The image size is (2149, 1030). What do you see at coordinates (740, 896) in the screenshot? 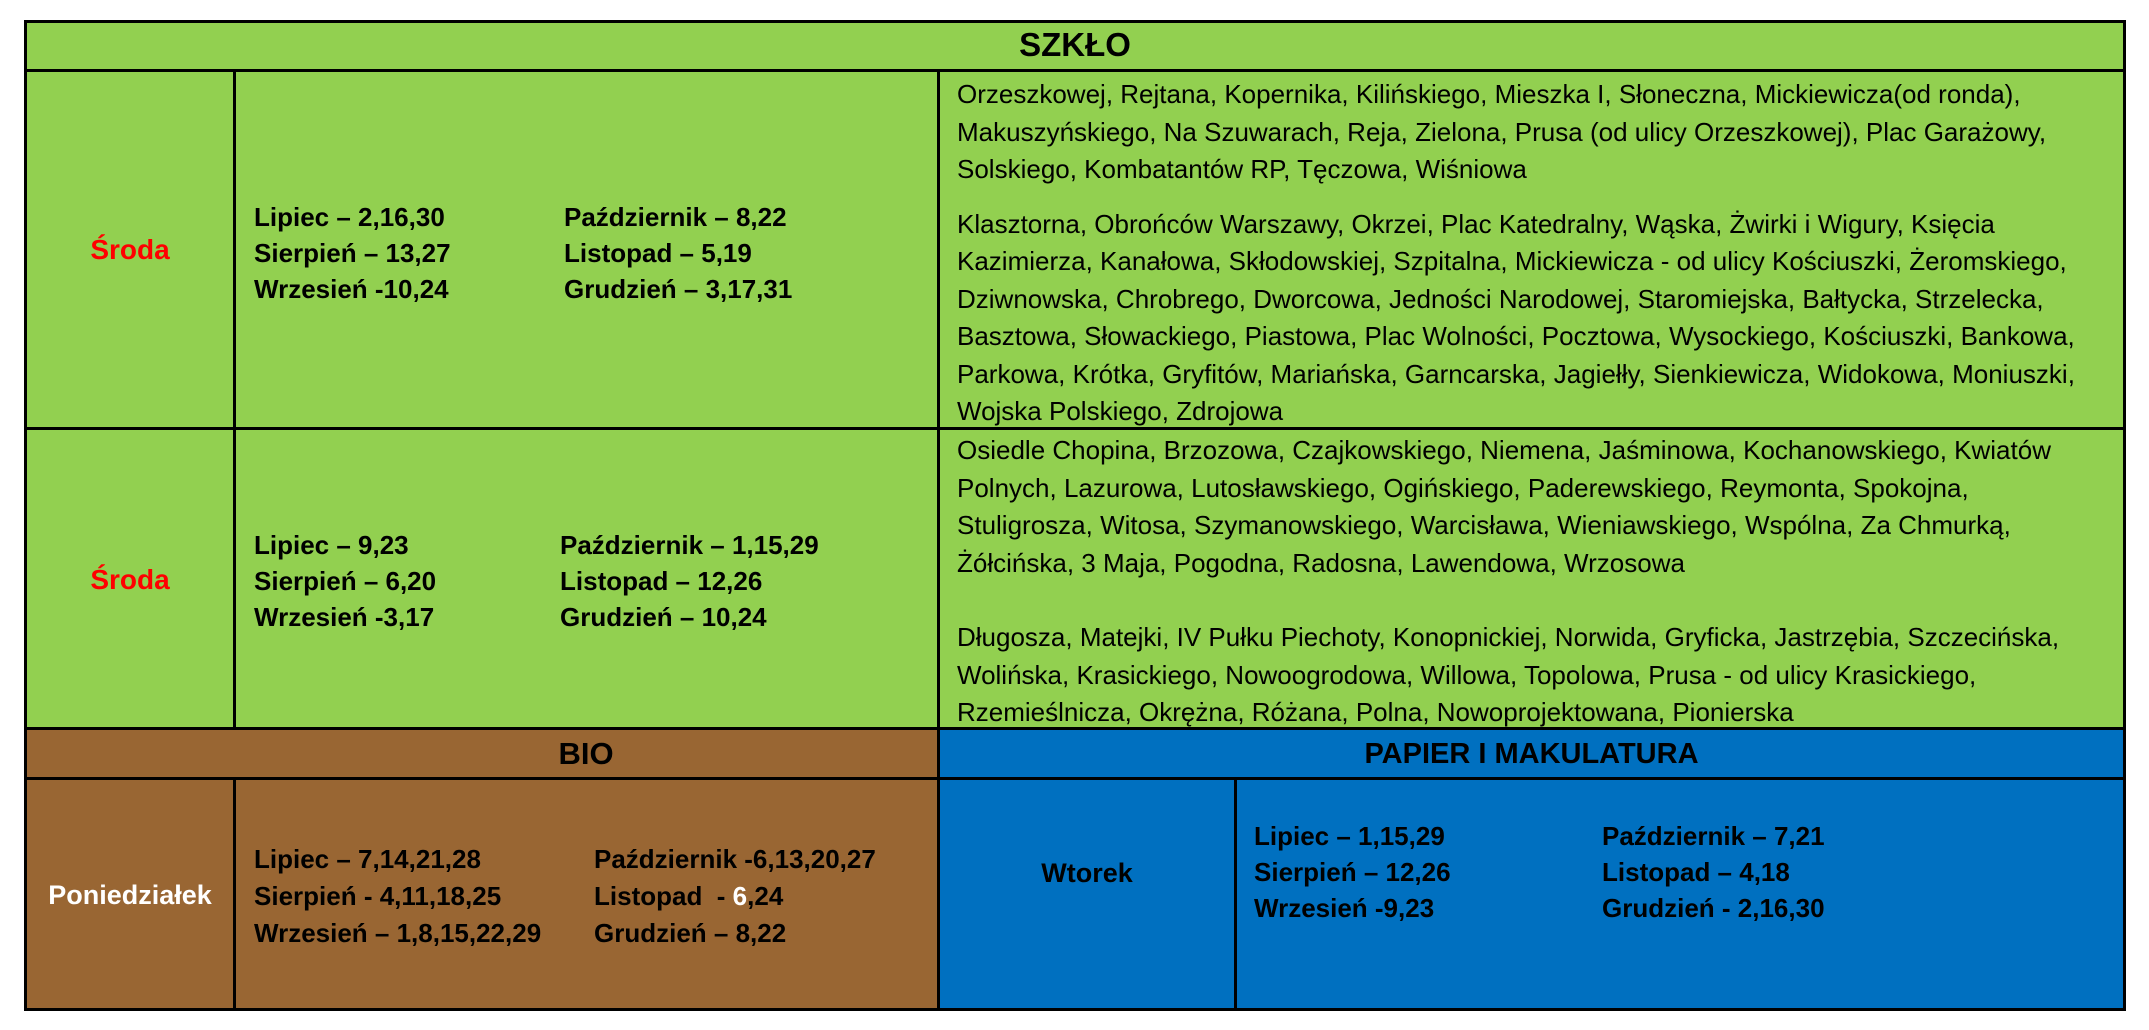
I see `highlighted-date: 6` at bounding box center [740, 896].